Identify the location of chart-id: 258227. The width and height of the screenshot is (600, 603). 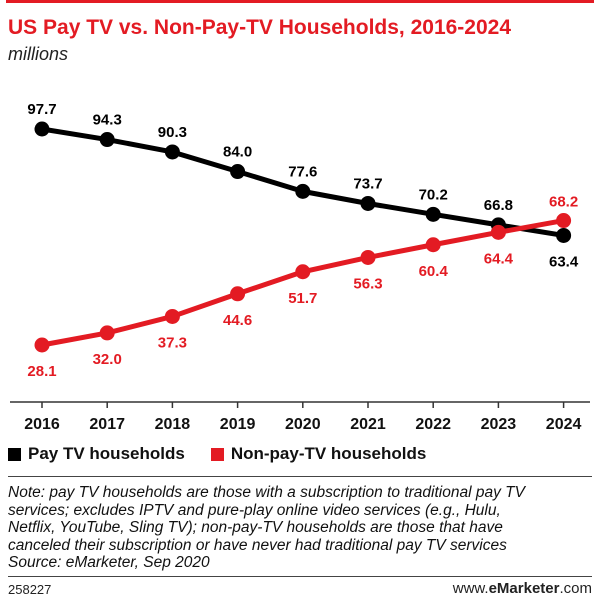
(30, 589).